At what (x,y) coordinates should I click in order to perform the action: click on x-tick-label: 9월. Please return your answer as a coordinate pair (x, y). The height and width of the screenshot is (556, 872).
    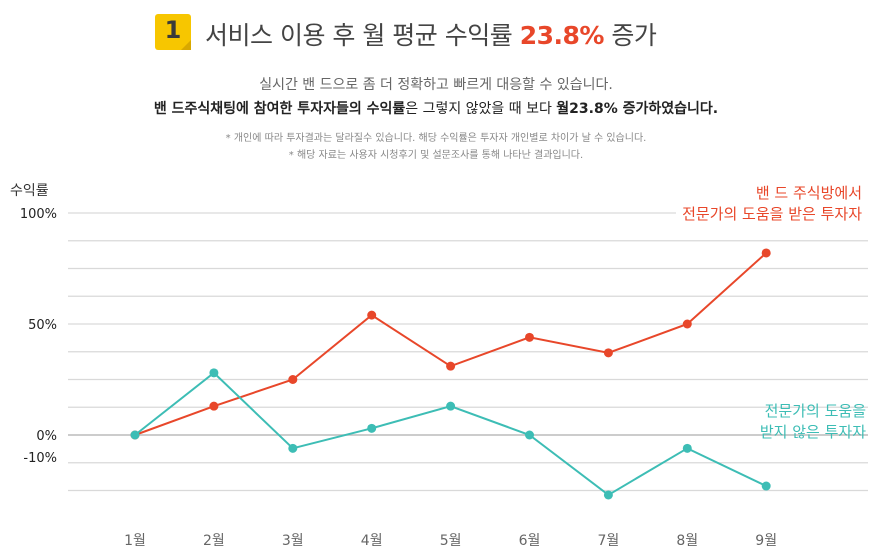
    Looking at the image, I should click on (766, 541).